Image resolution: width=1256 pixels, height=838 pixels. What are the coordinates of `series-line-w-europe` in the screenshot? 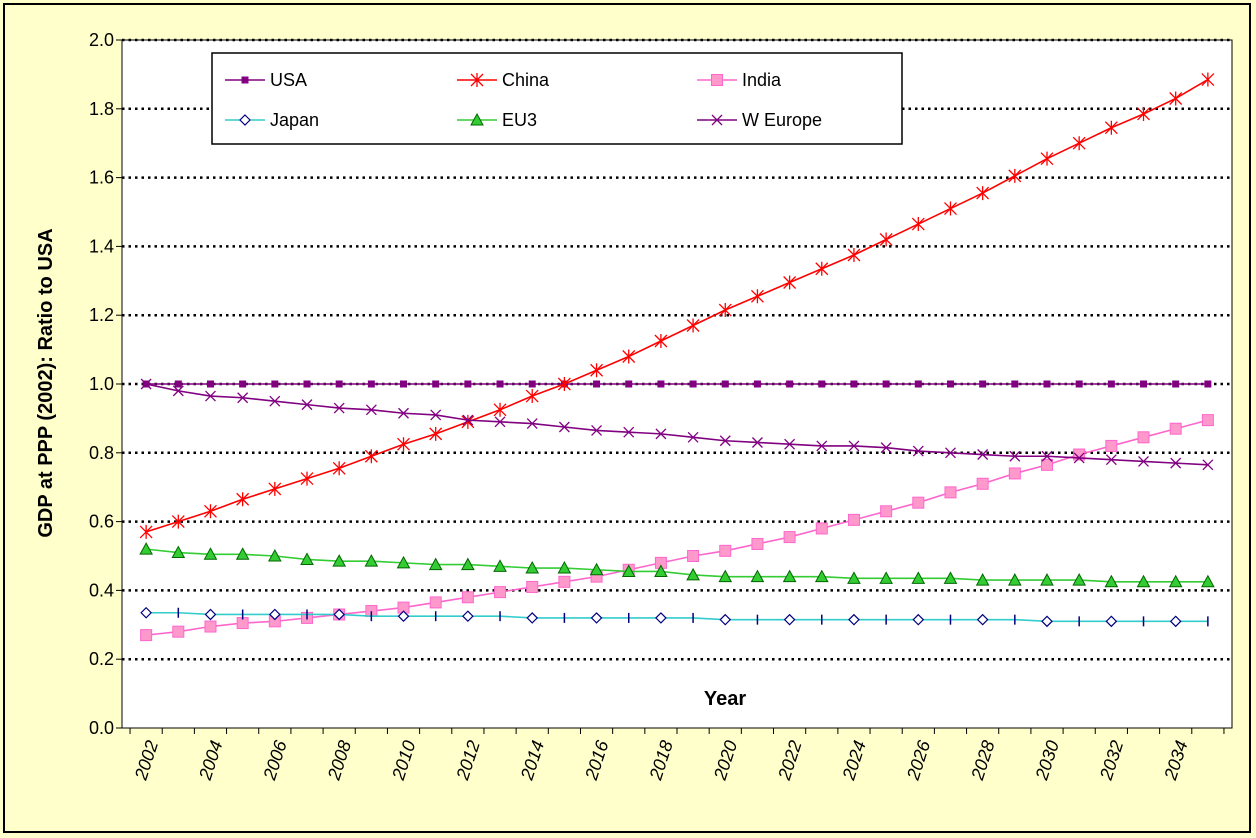 It's located at (676, 424).